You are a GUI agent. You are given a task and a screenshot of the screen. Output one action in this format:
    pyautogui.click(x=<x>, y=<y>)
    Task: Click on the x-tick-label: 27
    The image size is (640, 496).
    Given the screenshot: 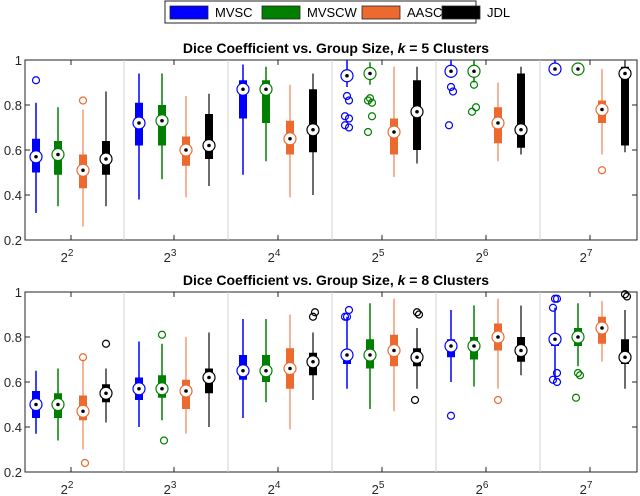 What is the action you would take?
    pyautogui.click(x=586, y=256)
    